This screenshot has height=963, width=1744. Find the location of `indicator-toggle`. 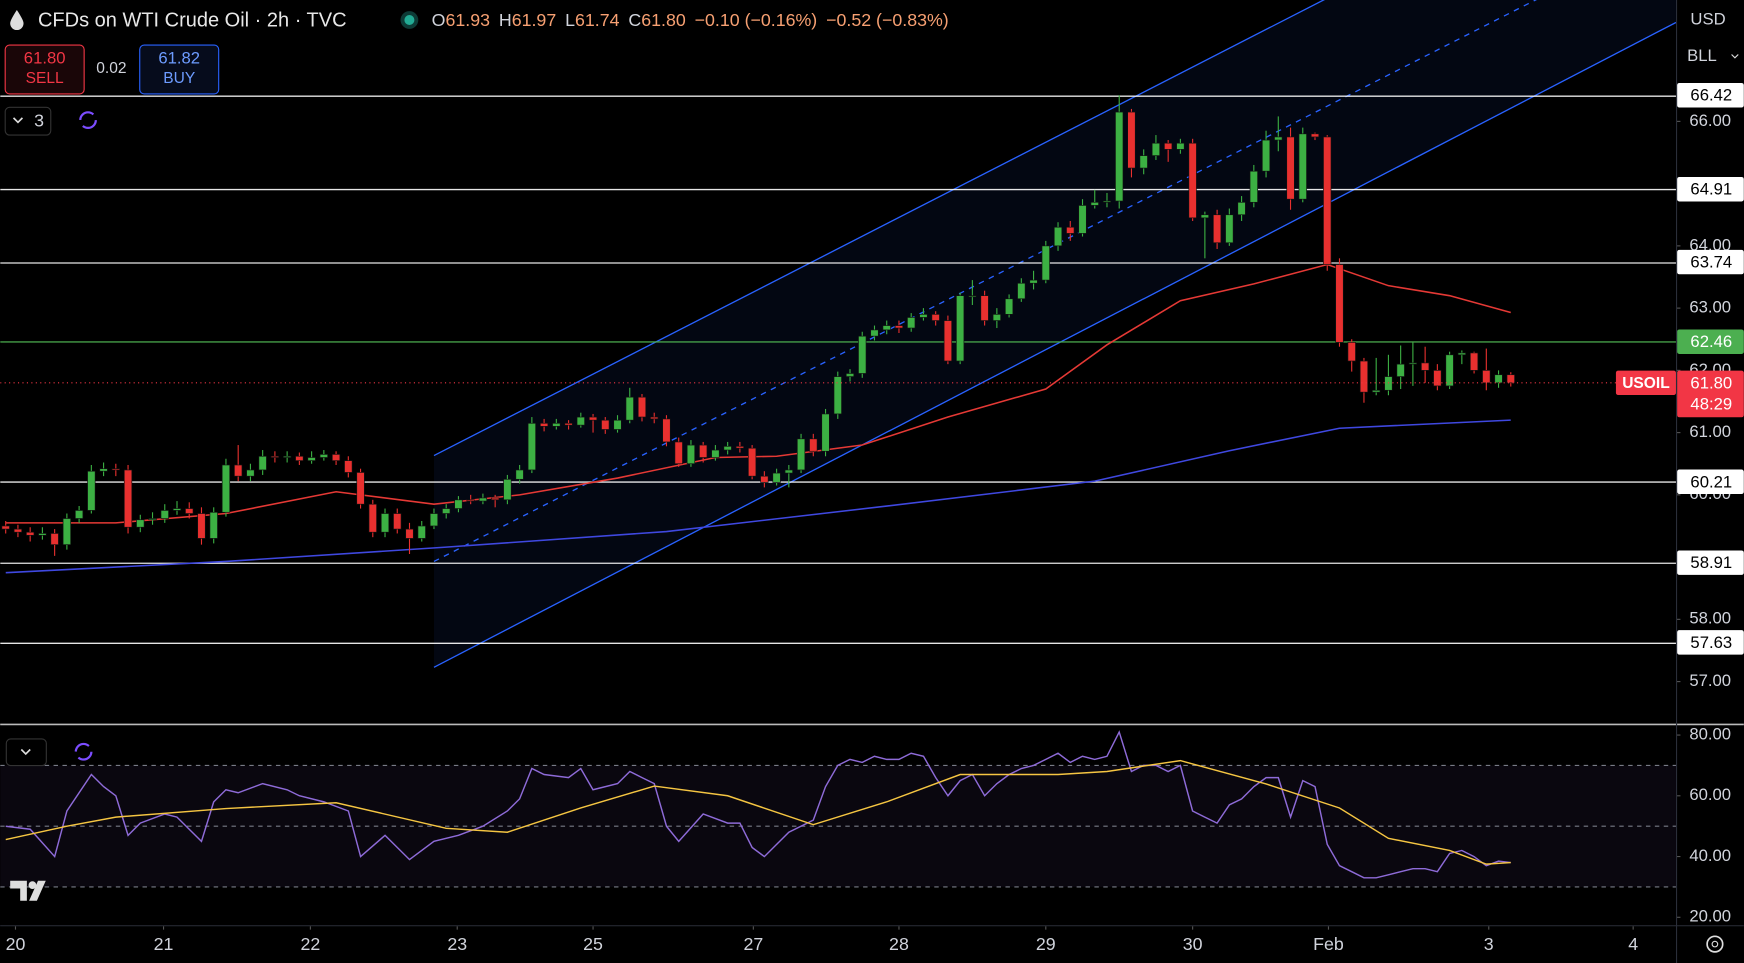

indicator-toggle is located at coordinates (28, 121).